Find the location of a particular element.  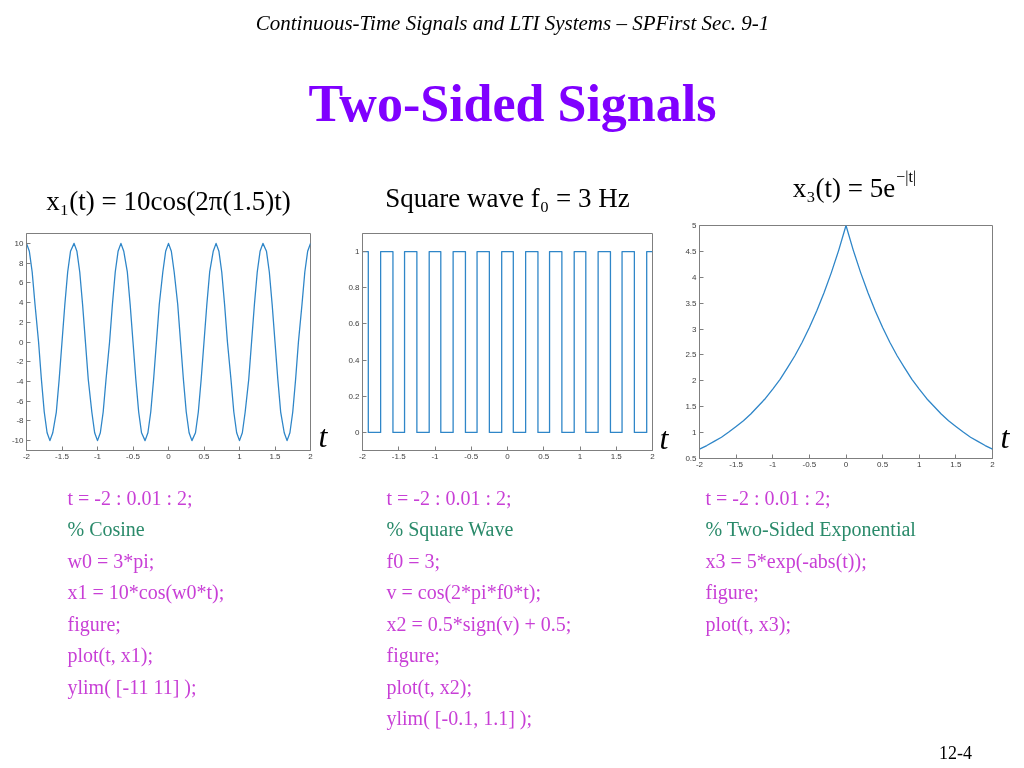

y-tick-label: 0.2 is located at coordinates (354, 396).